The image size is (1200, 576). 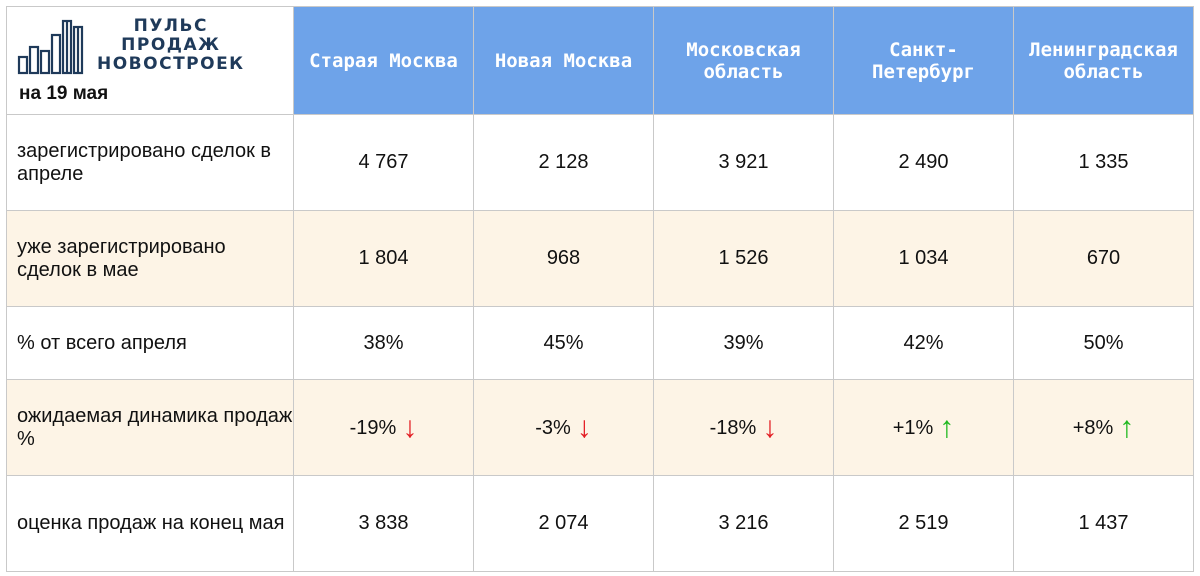 I want to click on logo: ПУЛЬС ПРОДАЖ НОВОСТРОЕК, so click(x=152, y=47).